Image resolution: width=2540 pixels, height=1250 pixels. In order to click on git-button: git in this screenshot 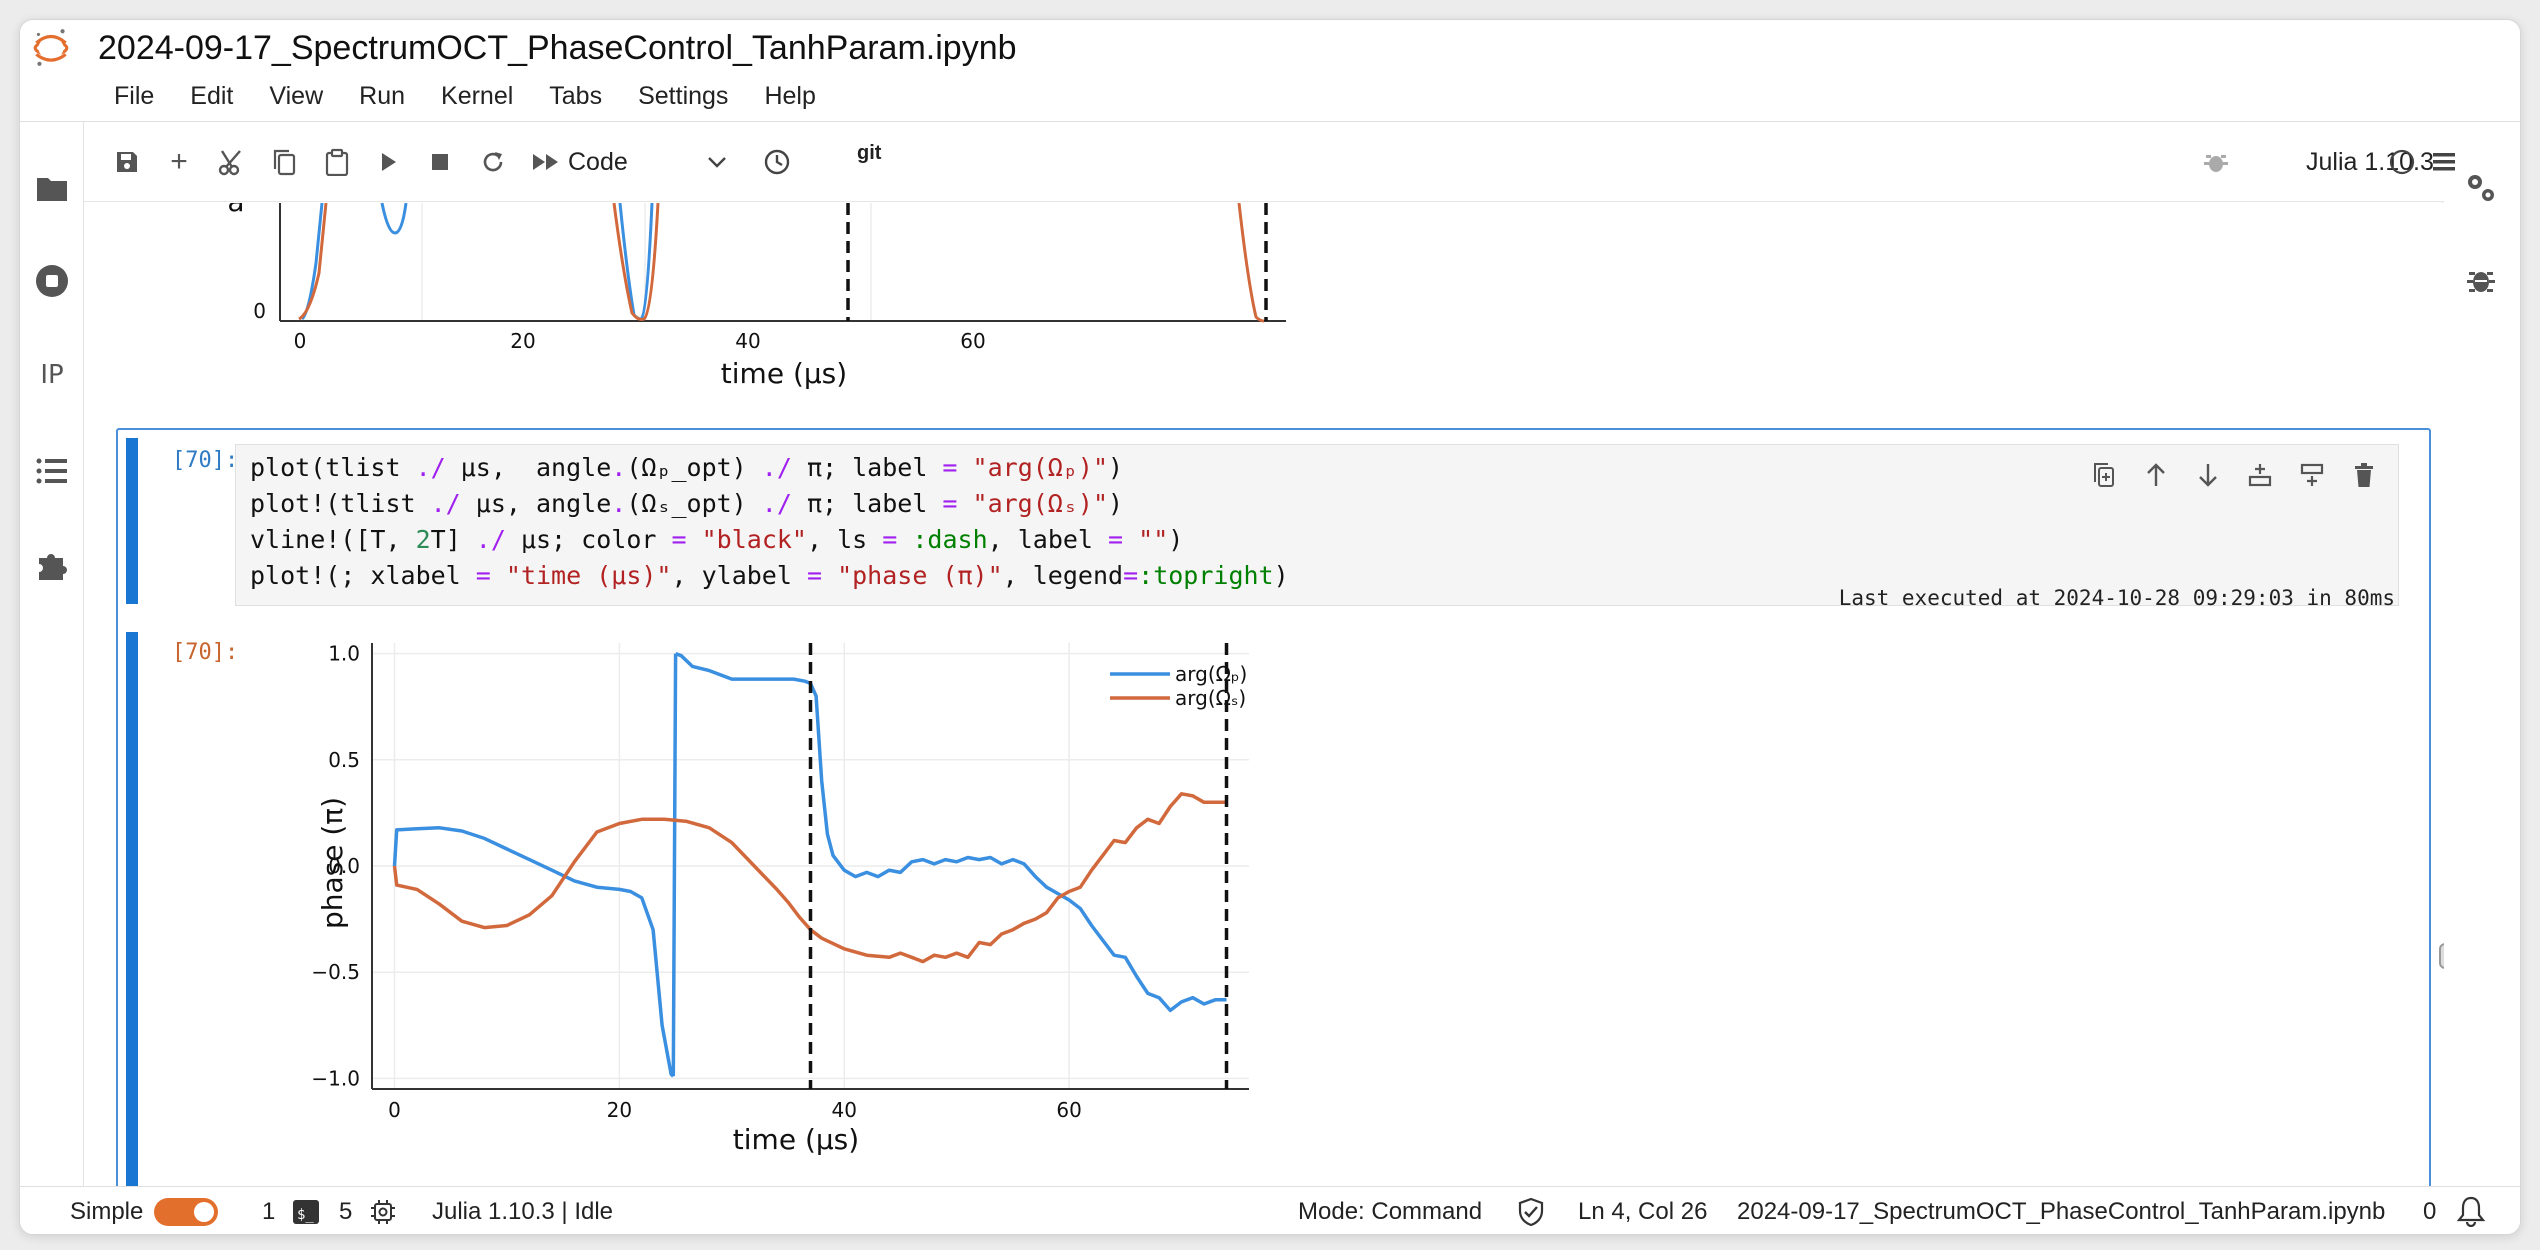, I will do `click(869, 153)`.